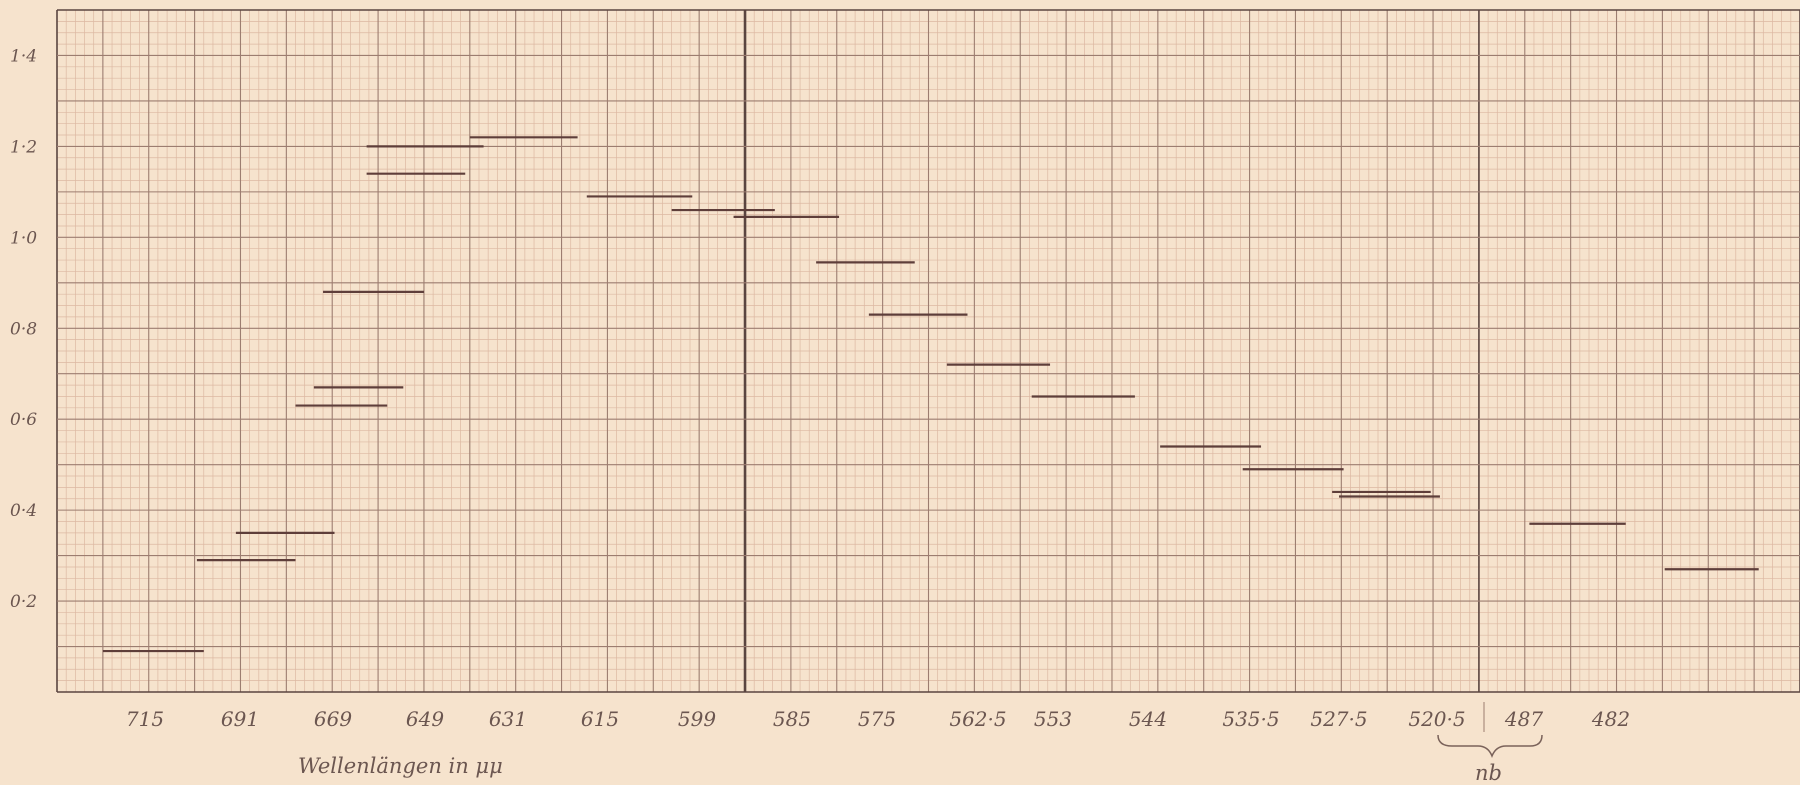 Image resolution: width=1800 pixels, height=785 pixels. Describe the element at coordinates (23, 238) in the screenshot. I see `y-tick-label: 1·0` at that location.